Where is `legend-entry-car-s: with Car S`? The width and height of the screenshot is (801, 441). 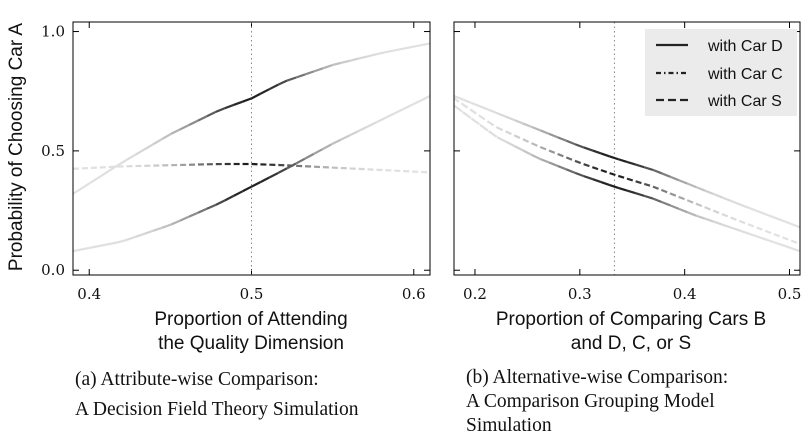
legend-entry-car-s: with Car S is located at coordinates (744, 101).